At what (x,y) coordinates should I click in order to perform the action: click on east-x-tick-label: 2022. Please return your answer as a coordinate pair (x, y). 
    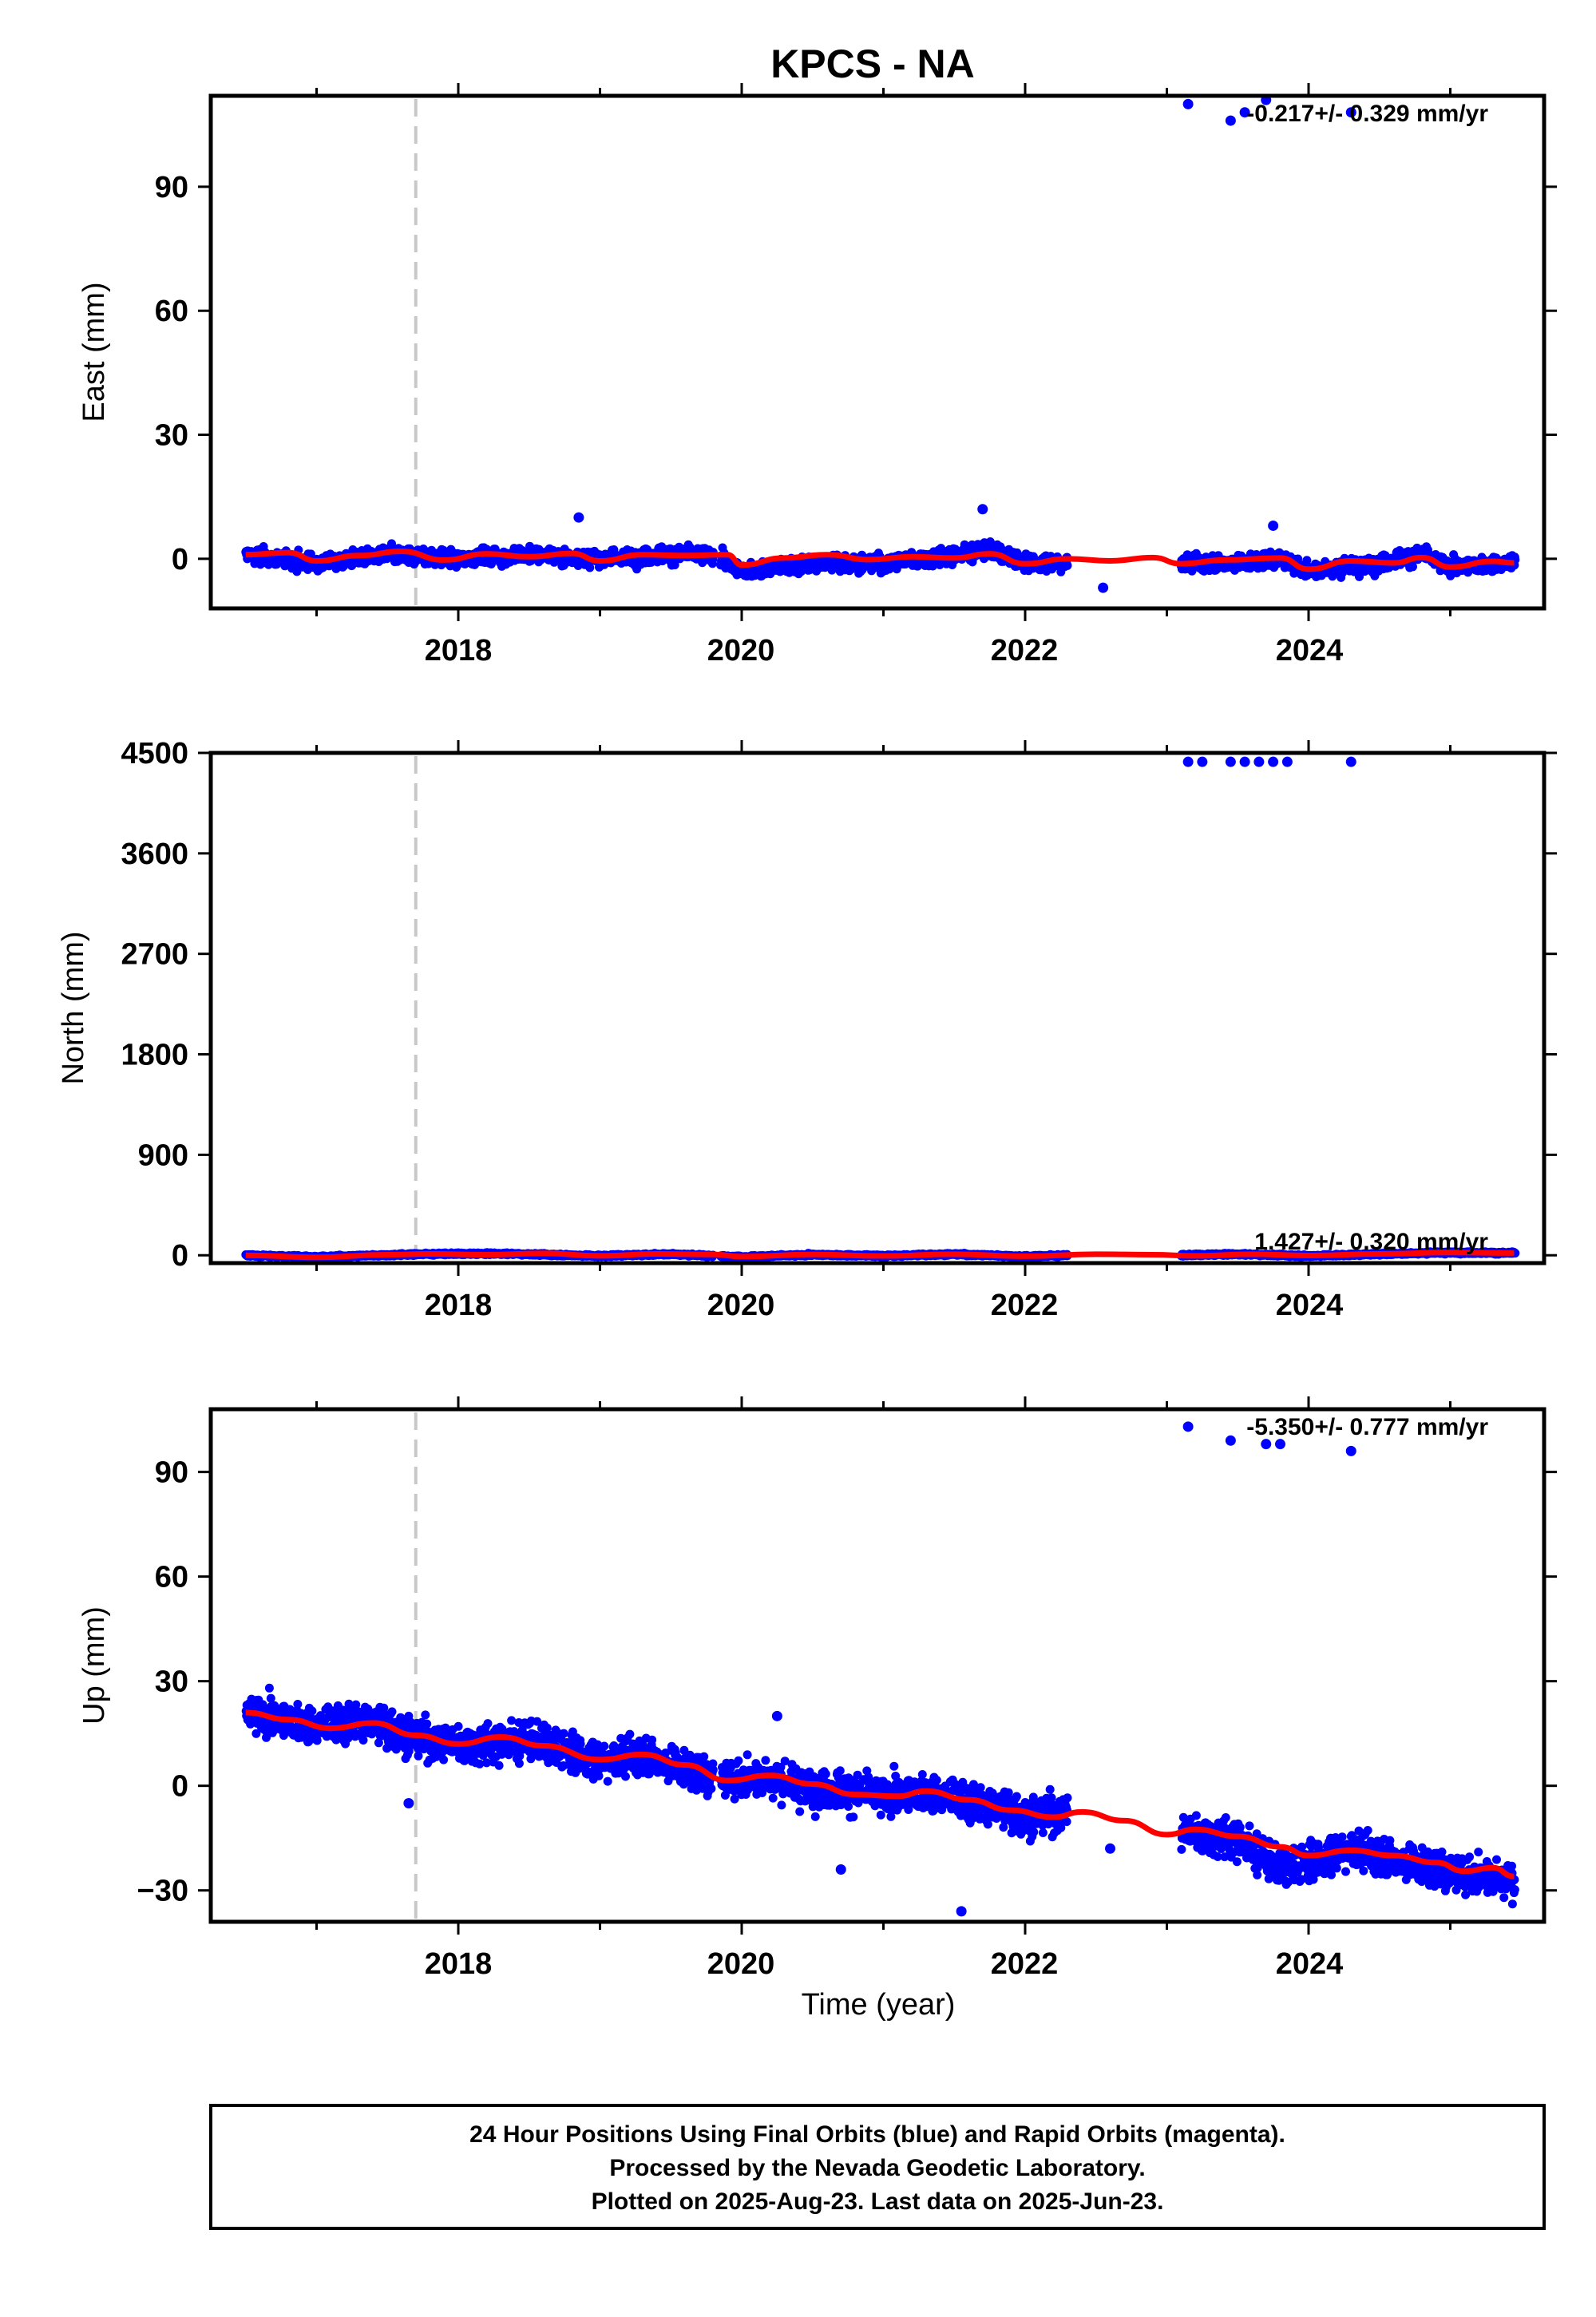
    Looking at the image, I should click on (1025, 650).